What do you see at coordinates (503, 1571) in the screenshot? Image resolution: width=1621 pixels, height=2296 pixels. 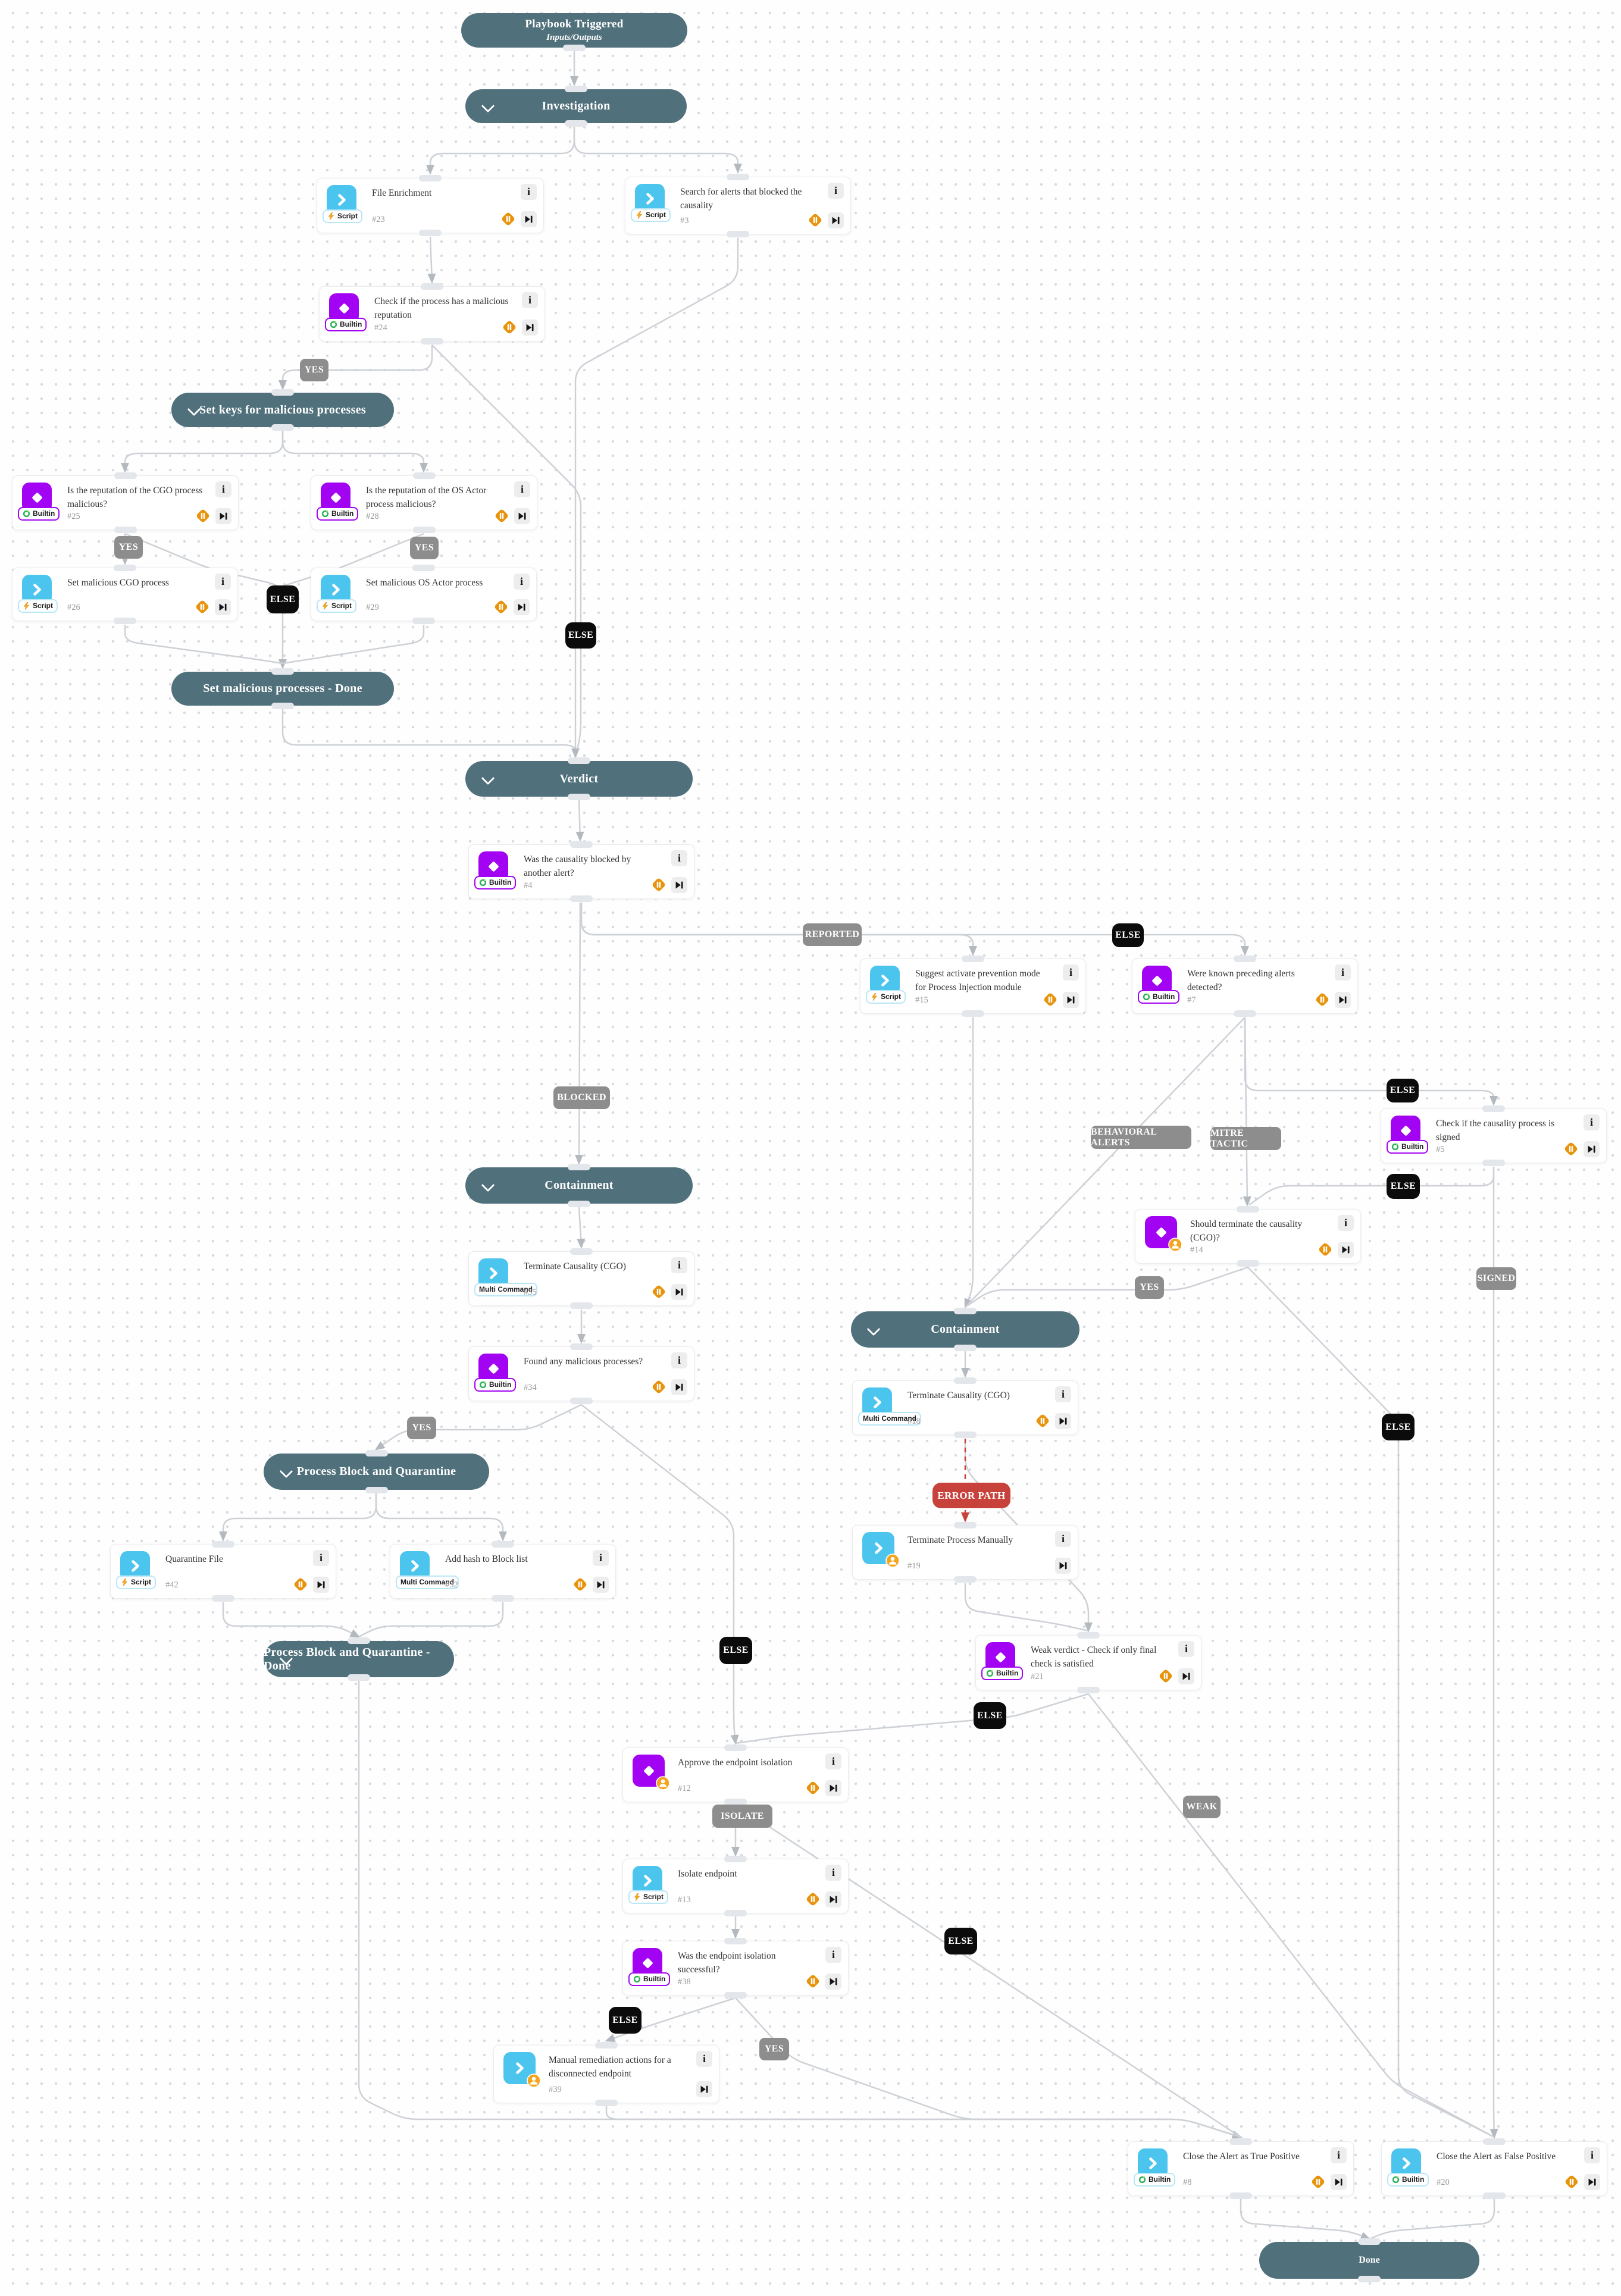 I see `task-add-hash: Multi Command Add hash to Block list #32 i` at bounding box center [503, 1571].